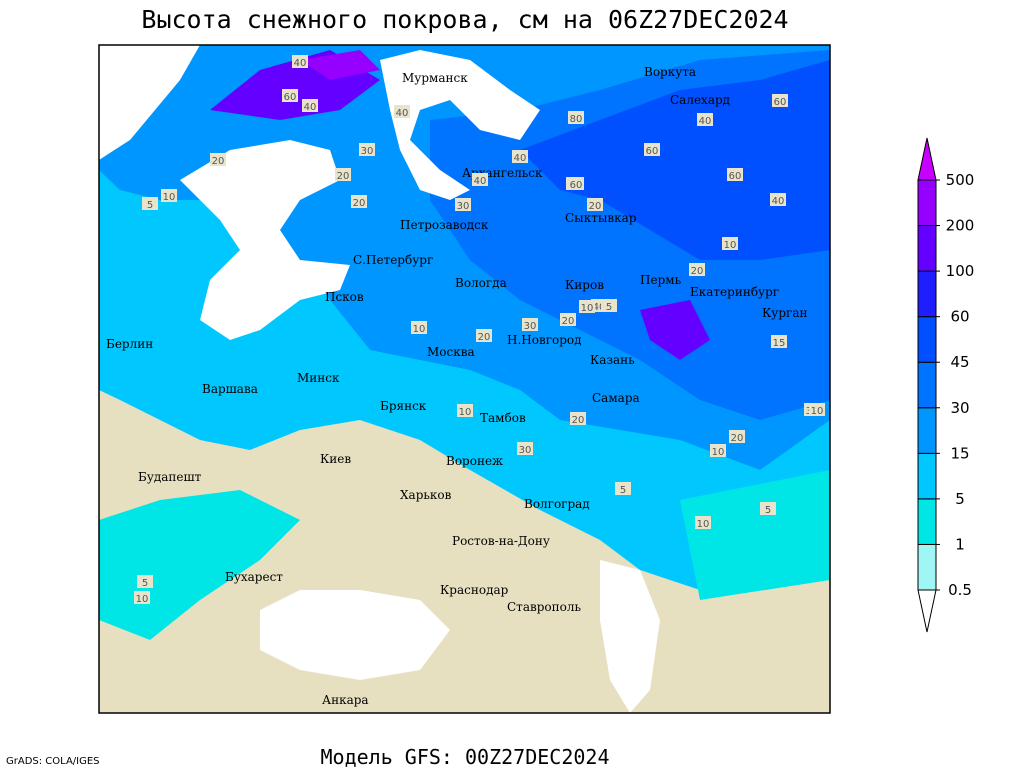  Describe the element at coordinates (474, 590) in the screenshot. I see `city: Краснодар` at that location.